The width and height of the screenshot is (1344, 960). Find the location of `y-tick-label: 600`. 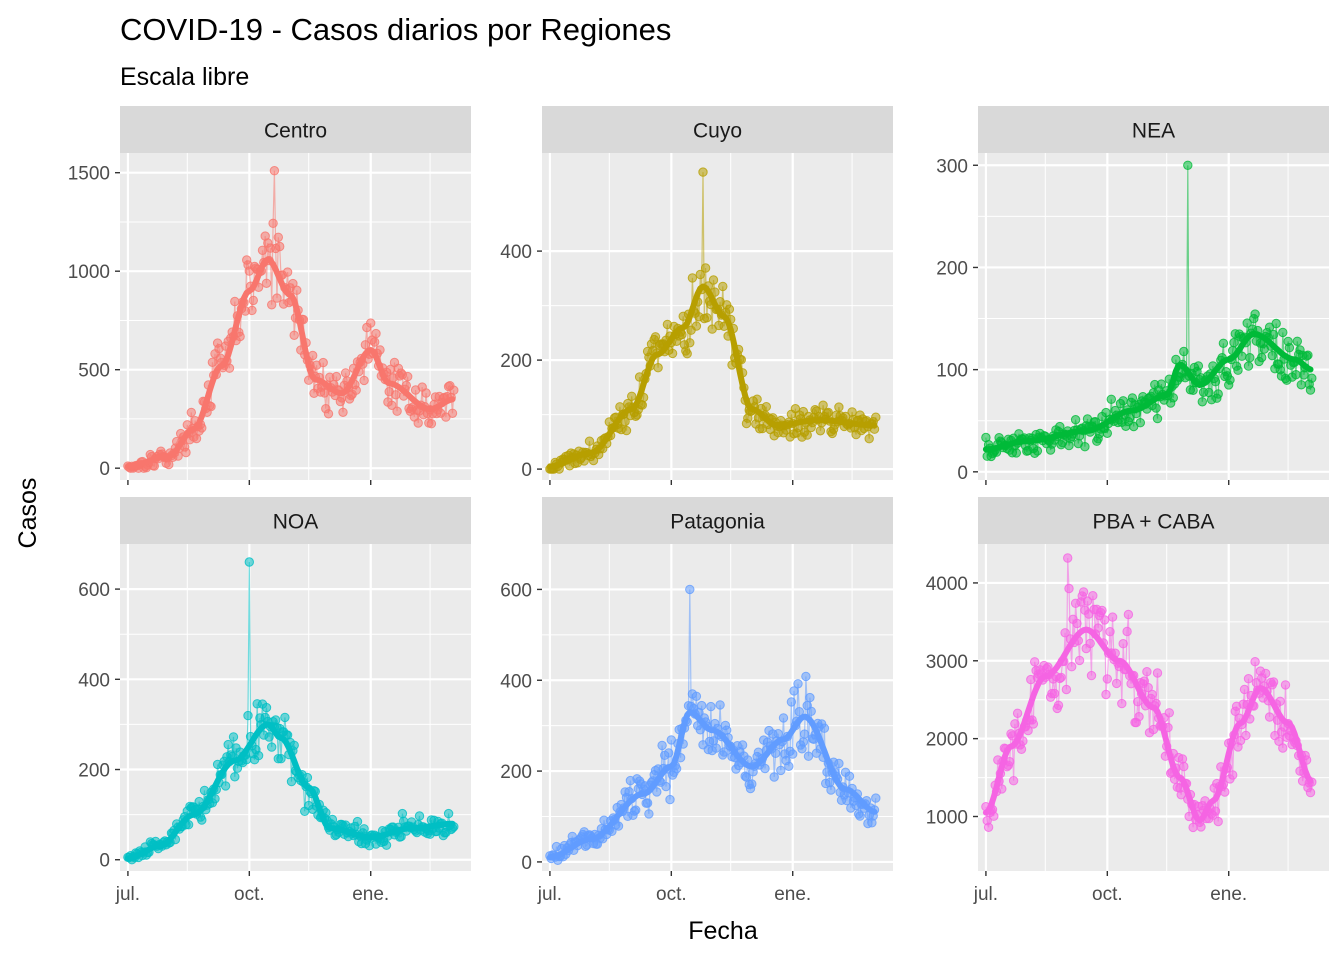

y-tick-label: 600 is located at coordinates (516, 590).